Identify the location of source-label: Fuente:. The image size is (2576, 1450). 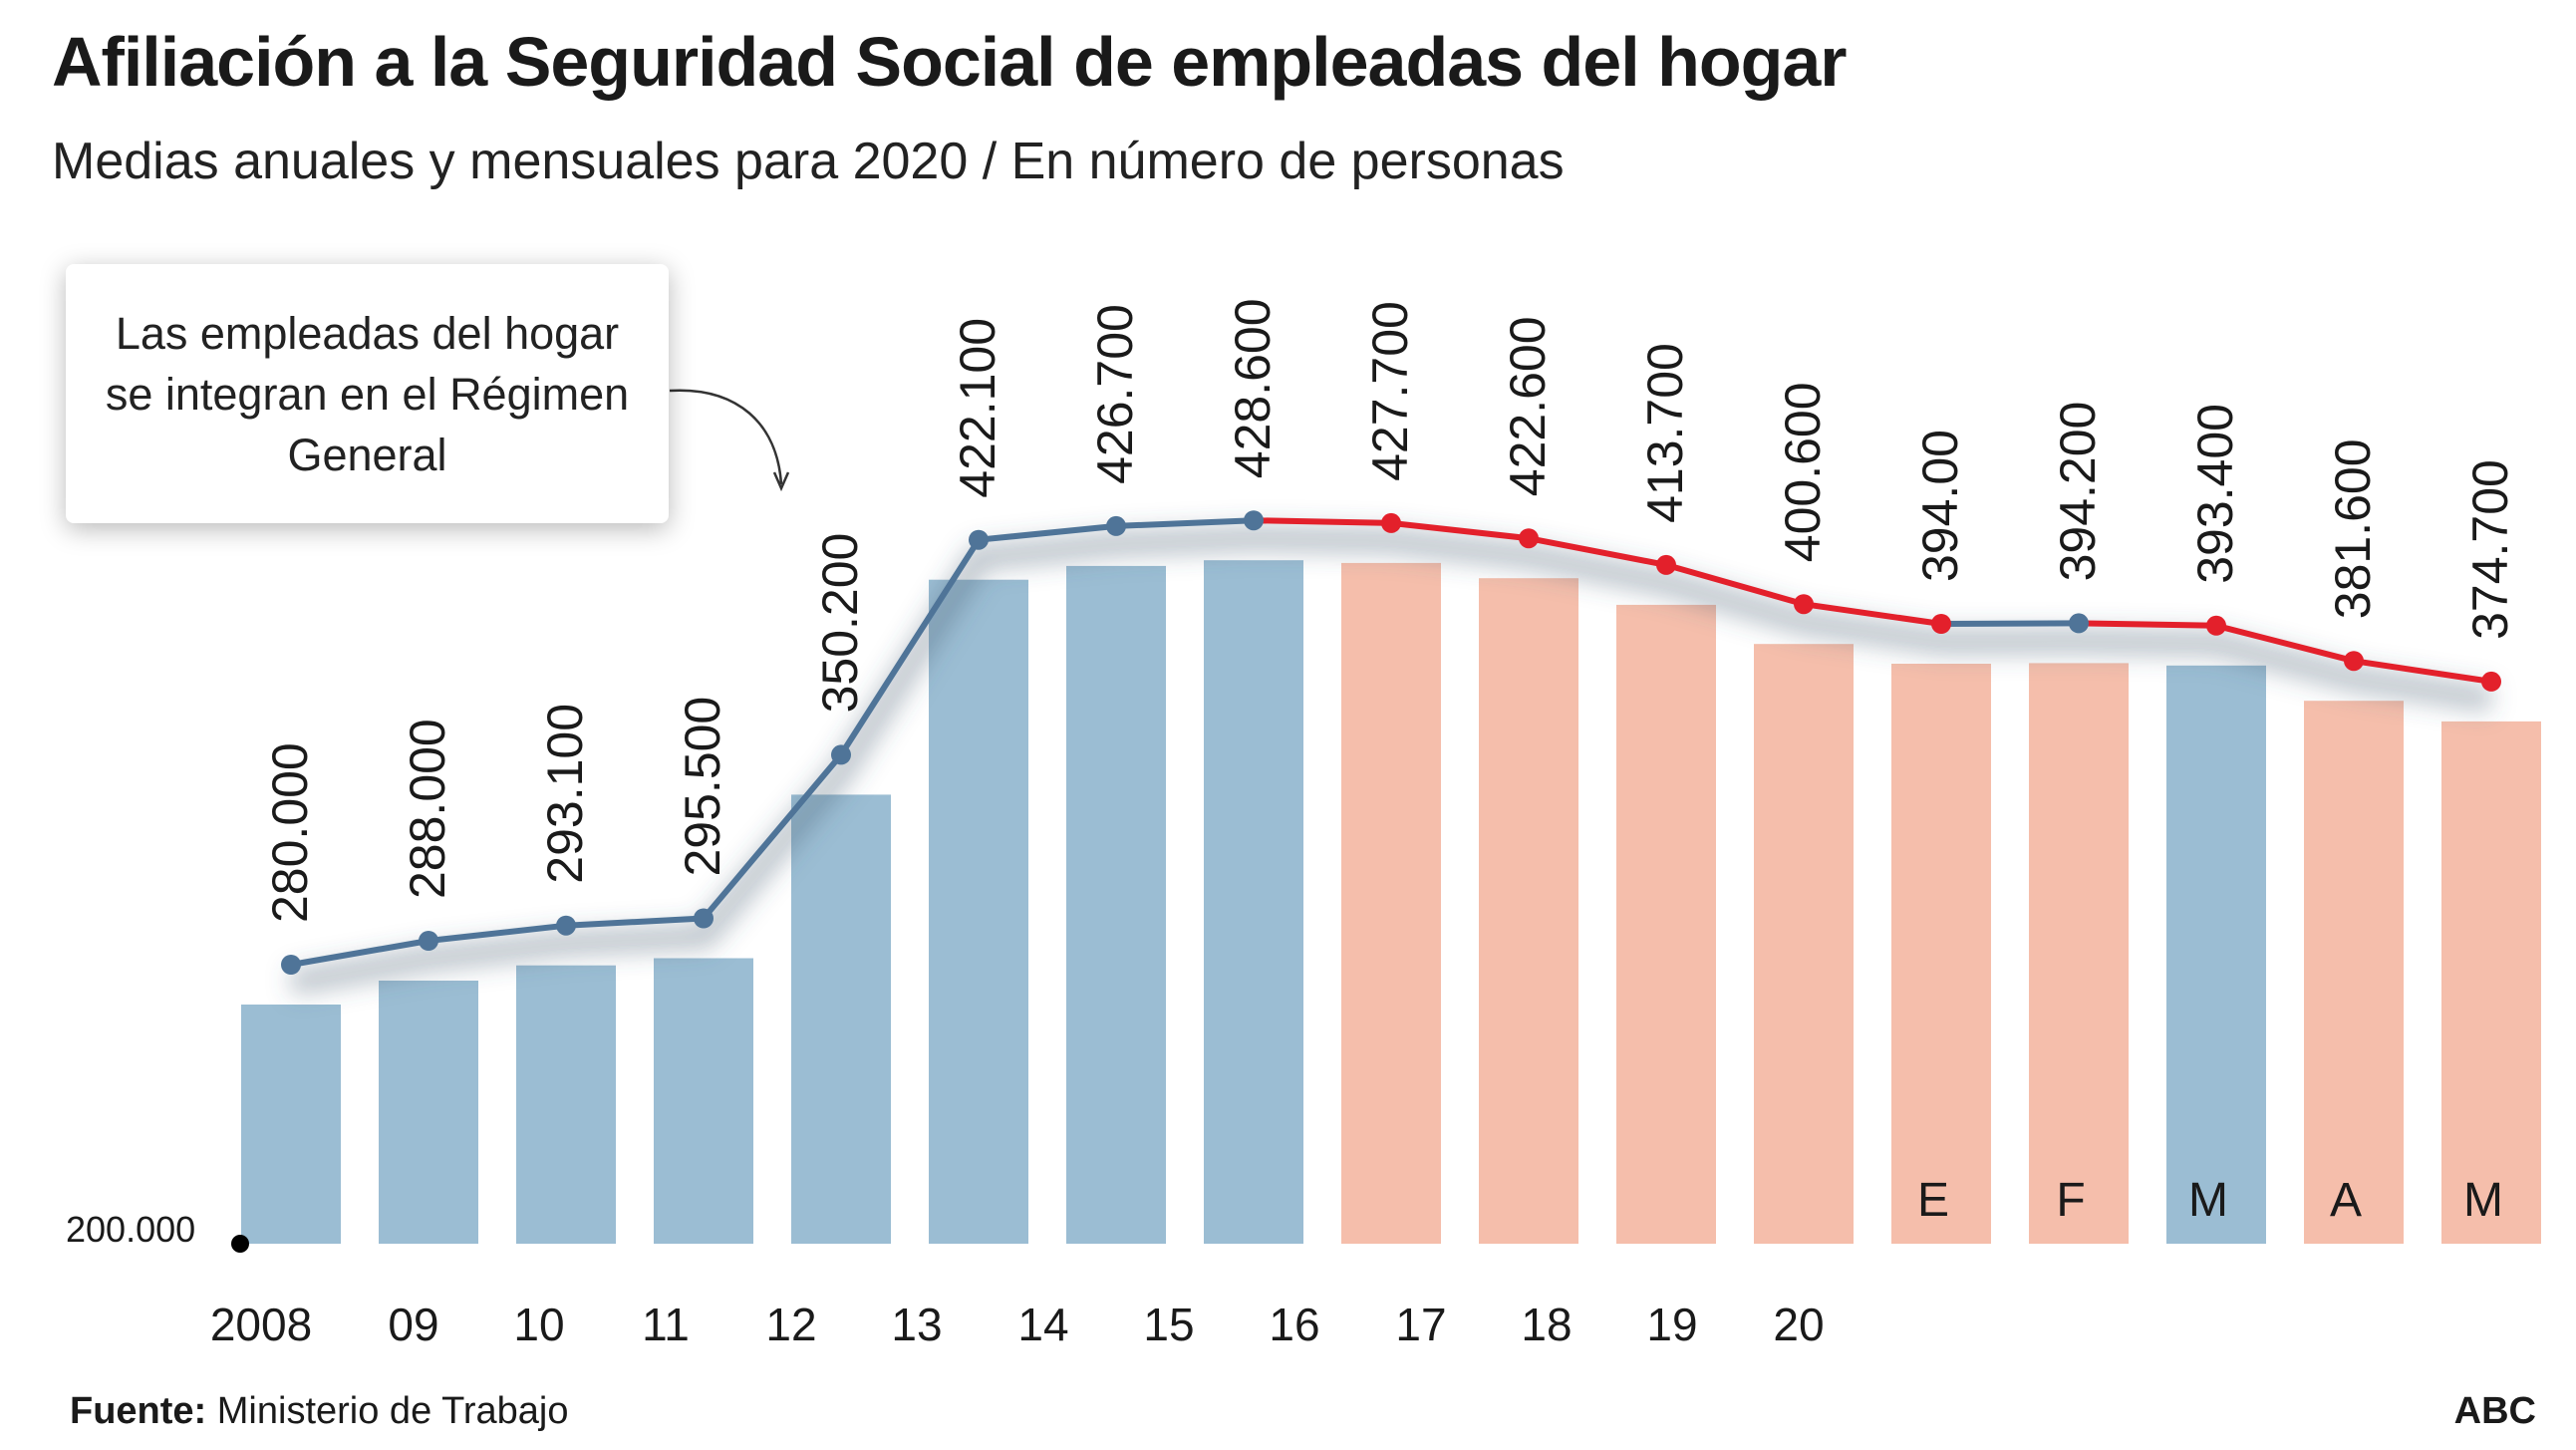
(138, 1411).